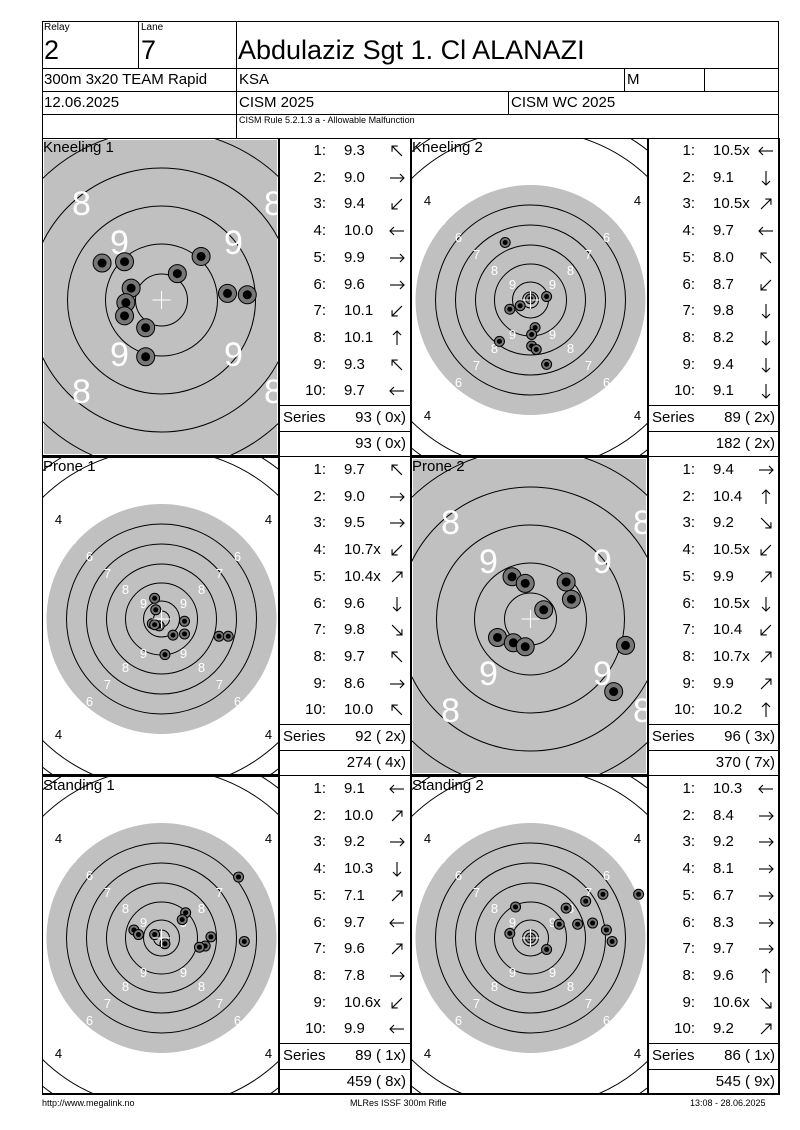  What do you see at coordinates (346, 949) in the screenshot?
I see `shot-row: 7: 9.6` at bounding box center [346, 949].